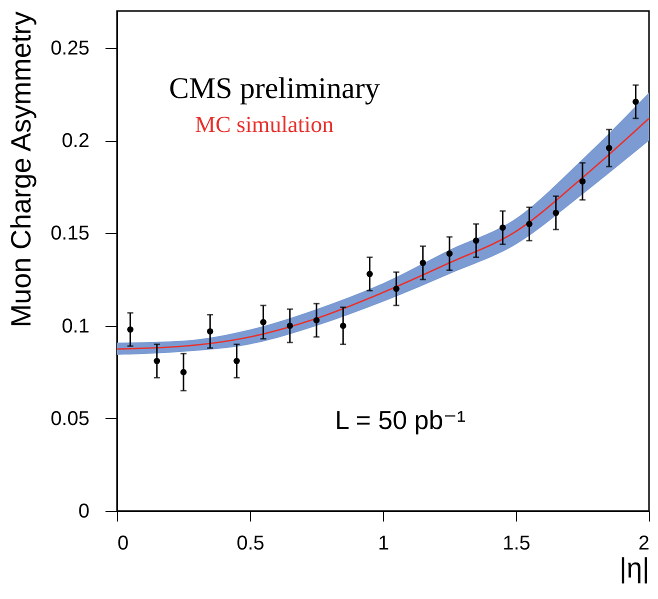 This screenshot has height=599, width=658. Describe the element at coordinates (644, 543) in the screenshot. I see `x-tick-label: 2` at that location.